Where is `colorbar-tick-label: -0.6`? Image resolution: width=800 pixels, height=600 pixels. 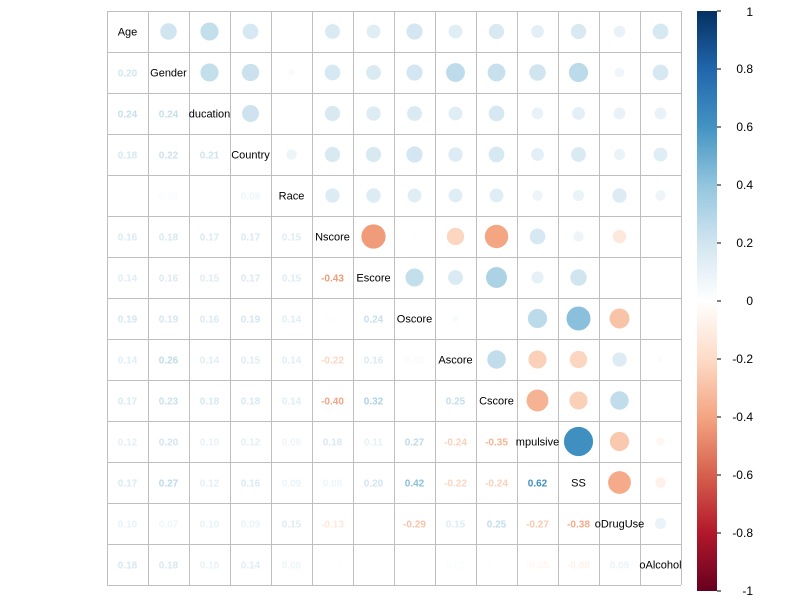 colorbar-tick-label: -0.6 is located at coordinates (742, 475).